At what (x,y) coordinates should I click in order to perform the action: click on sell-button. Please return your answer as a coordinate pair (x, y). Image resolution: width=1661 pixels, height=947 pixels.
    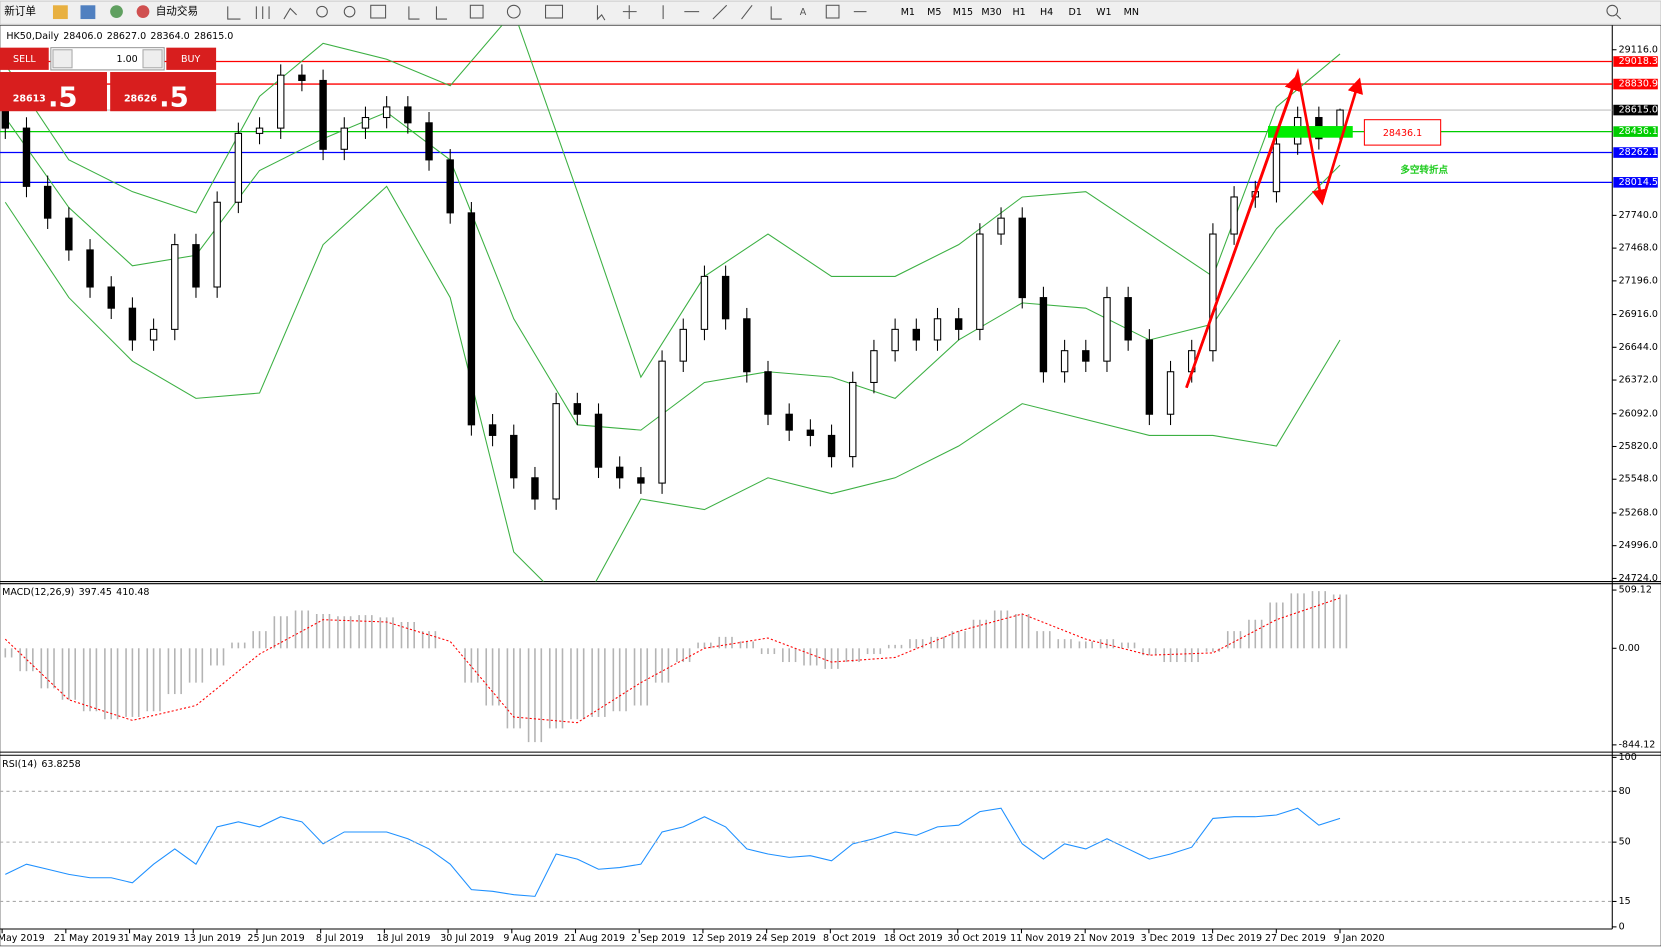
    Looking at the image, I should click on (24, 58).